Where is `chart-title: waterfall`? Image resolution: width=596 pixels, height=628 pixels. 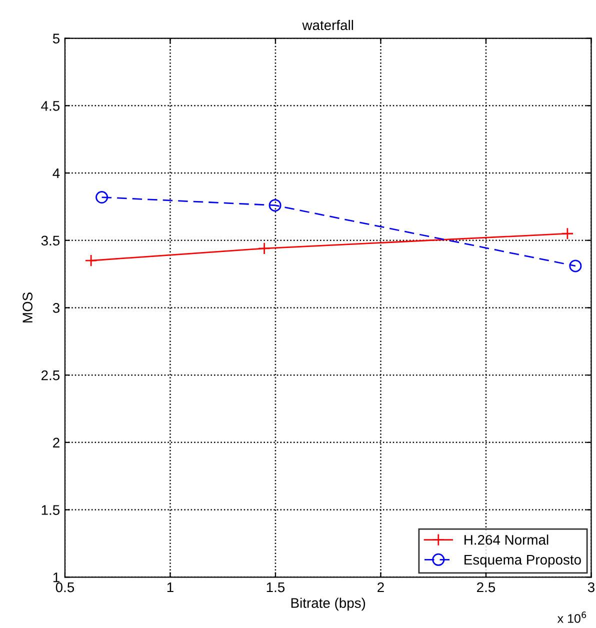
chart-title: waterfall is located at coordinates (328, 25).